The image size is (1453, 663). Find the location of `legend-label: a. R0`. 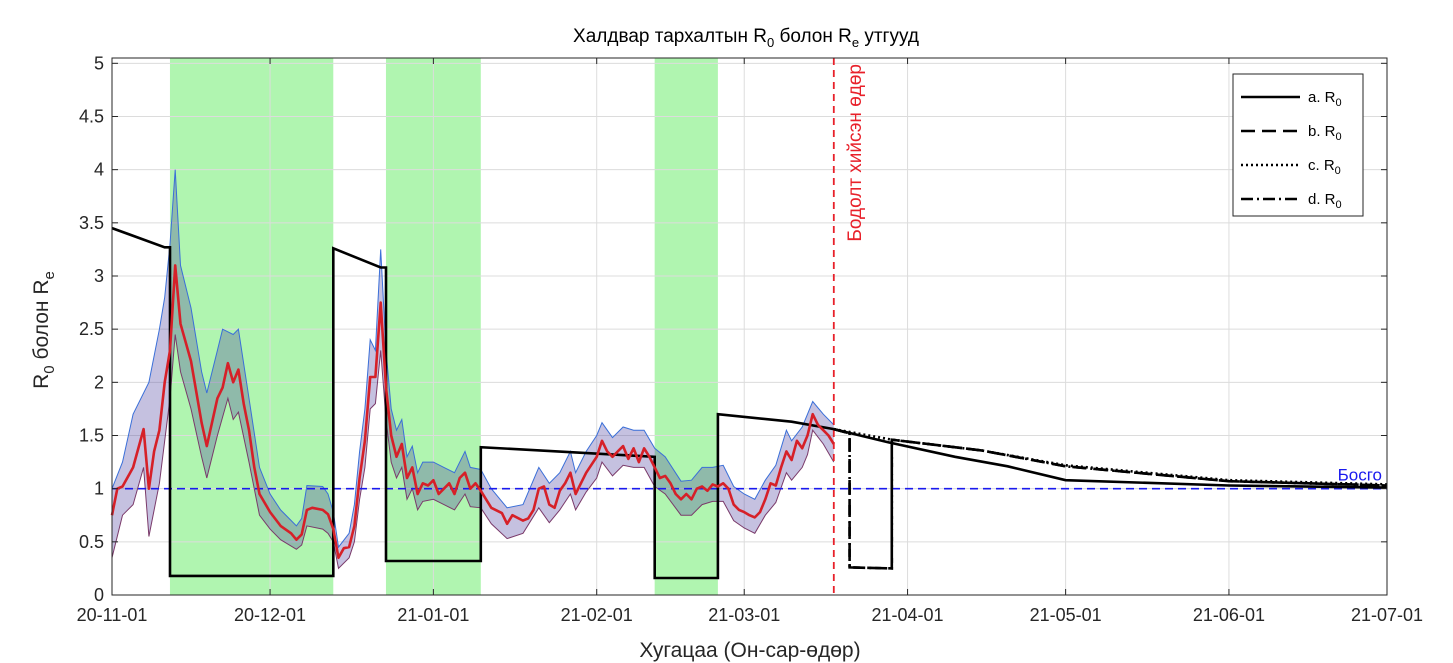

legend-label: a. R0 is located at coordinates (1325, 99).